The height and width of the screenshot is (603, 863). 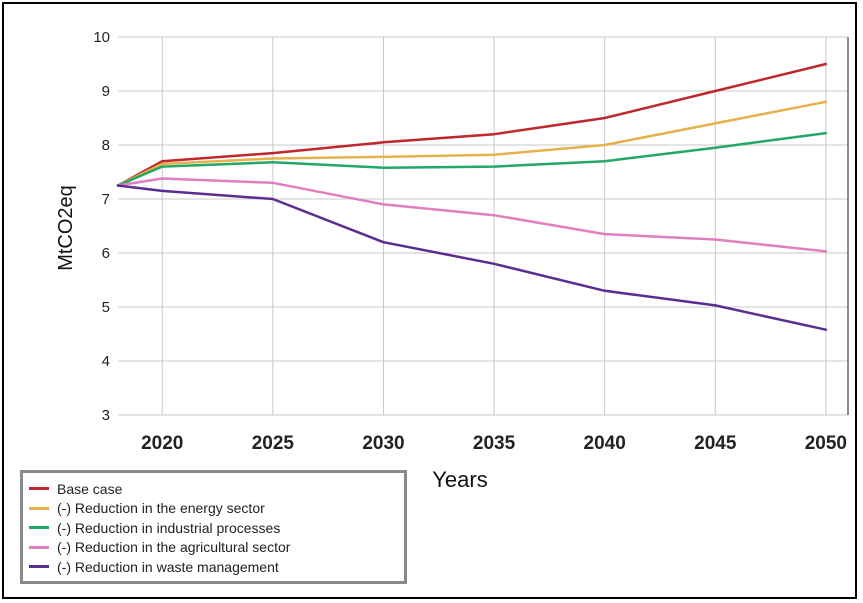 What do you see at coordinates (106, 307) in the screenshot?
I see `y-tick-label: 5` at bounding box center [106, 307].